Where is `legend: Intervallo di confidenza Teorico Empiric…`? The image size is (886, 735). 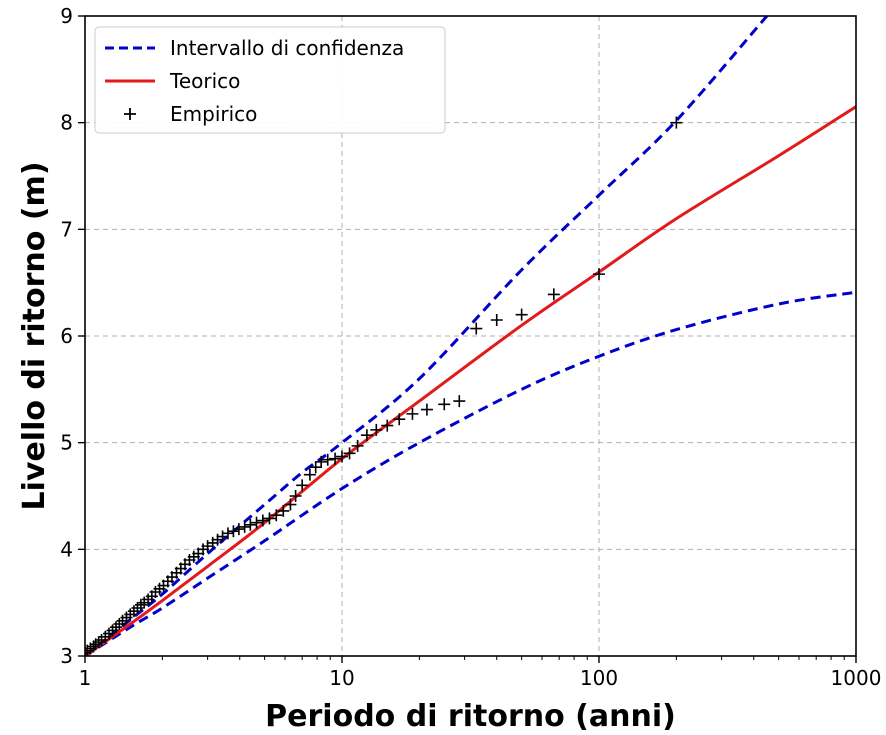 legend: Intervallo di confidenza Teorico Empiric… is located at coordinates (270, 80).